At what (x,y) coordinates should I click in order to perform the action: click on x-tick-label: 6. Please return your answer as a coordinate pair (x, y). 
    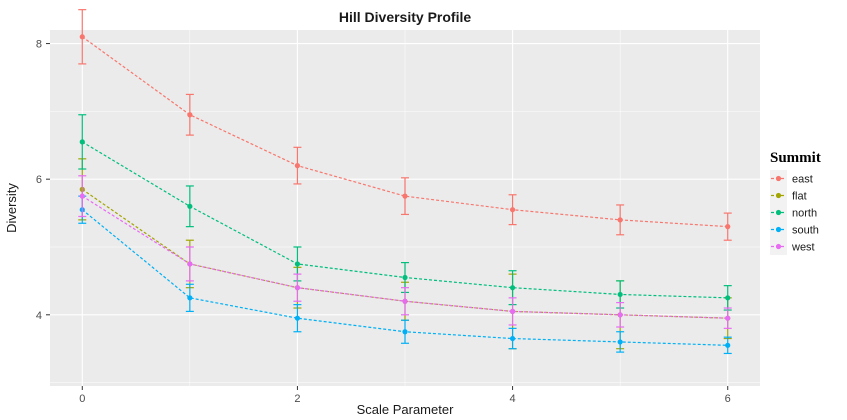
    Looking at the image, I should click on (728, 399).